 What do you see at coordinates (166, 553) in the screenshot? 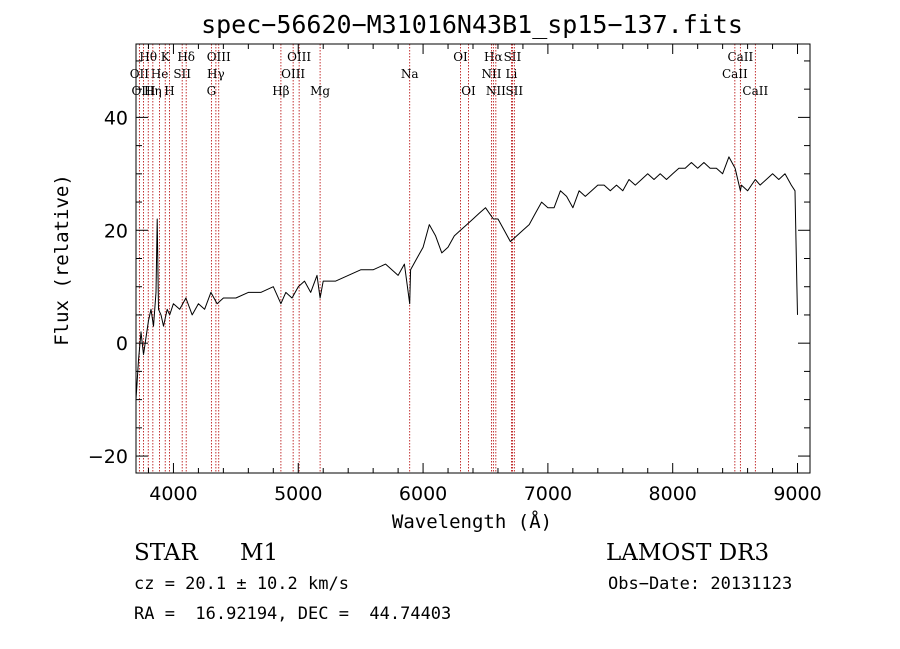
I see `object-type: STAR` at bounding box center [166, 553].